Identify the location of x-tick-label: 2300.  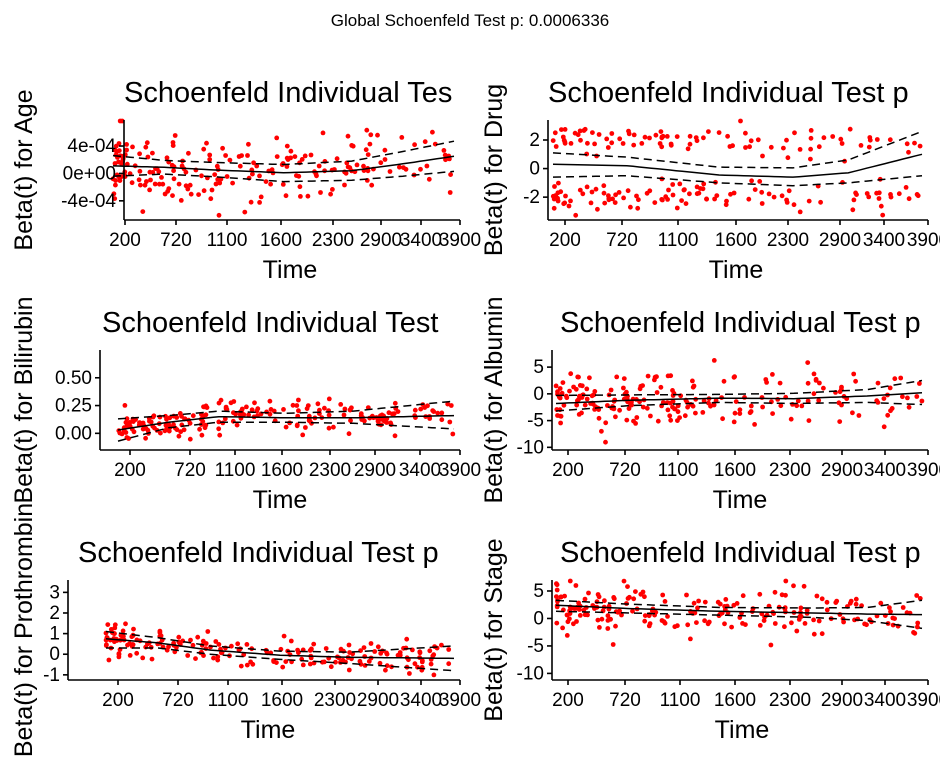
(333, 240).